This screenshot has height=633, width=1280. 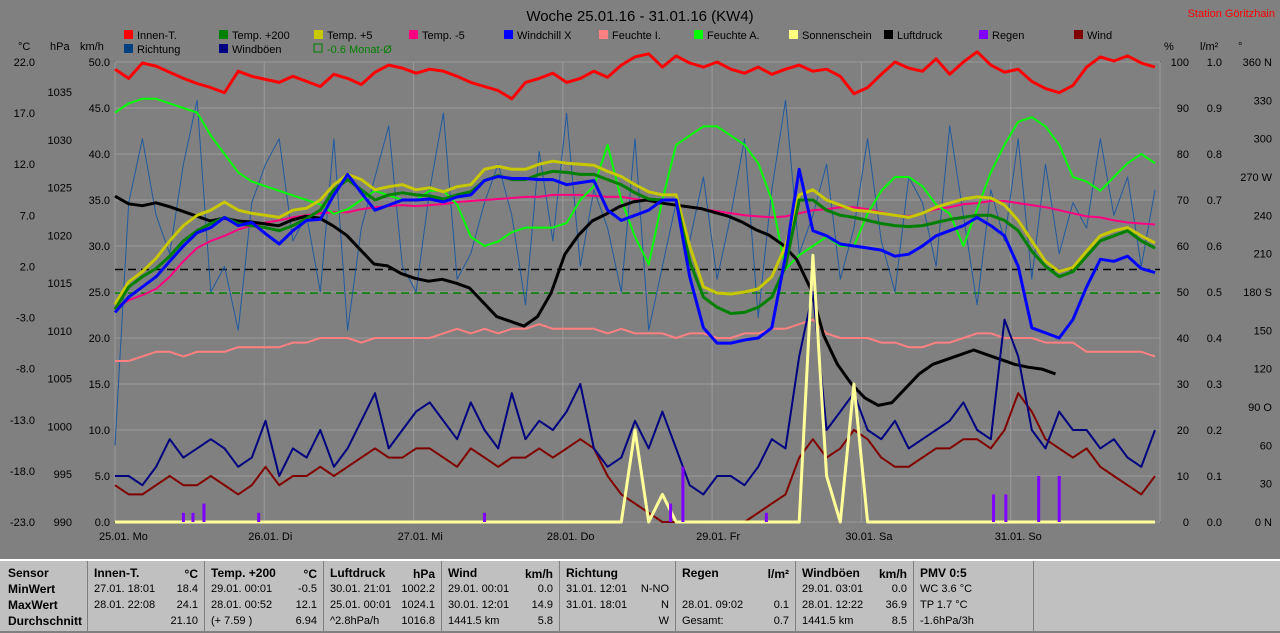 What do you see at coordinates (974, 597) in the screenshot?
I see `stats-column: PMV 0:5 WC 3.6 °C TP 1.7 °C -1.6hPa/3h` at bounding box center [974, 597].